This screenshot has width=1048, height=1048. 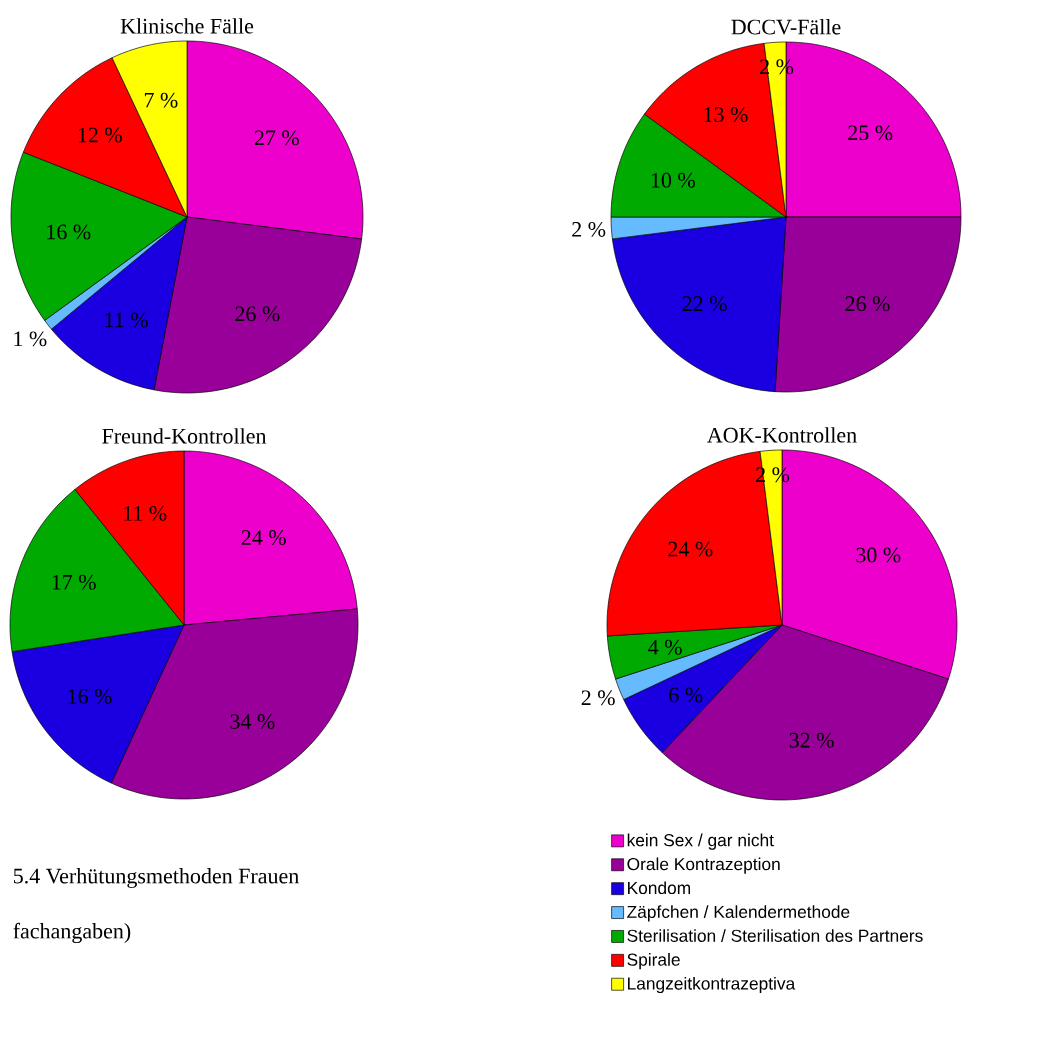 I want to click on data-label: 12 %, so click(x=100, y=135).